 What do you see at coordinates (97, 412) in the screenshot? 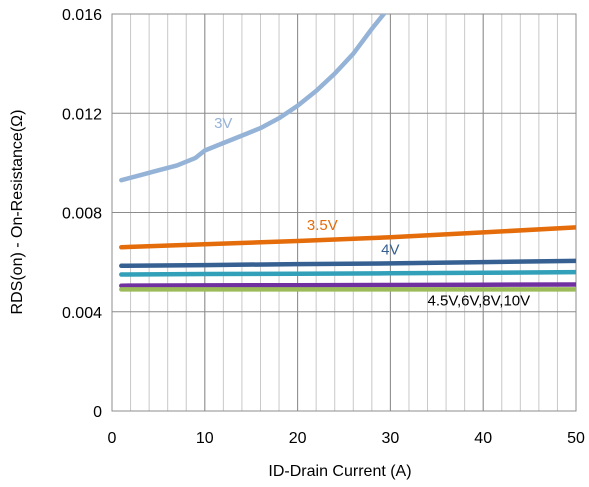
I see `y-tick-label: 0` at bounding box center [97, 412].